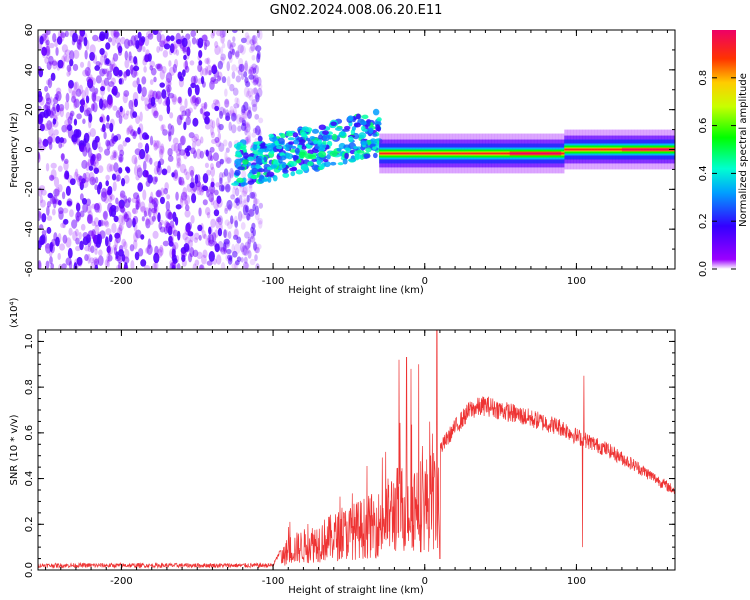 This screenshot has height=600, width=750. What do you see at coordinates (356, 590) in the screenshot?
I see `snr-x-label: Height of straight line (km)` at bounding box center [356, 590].